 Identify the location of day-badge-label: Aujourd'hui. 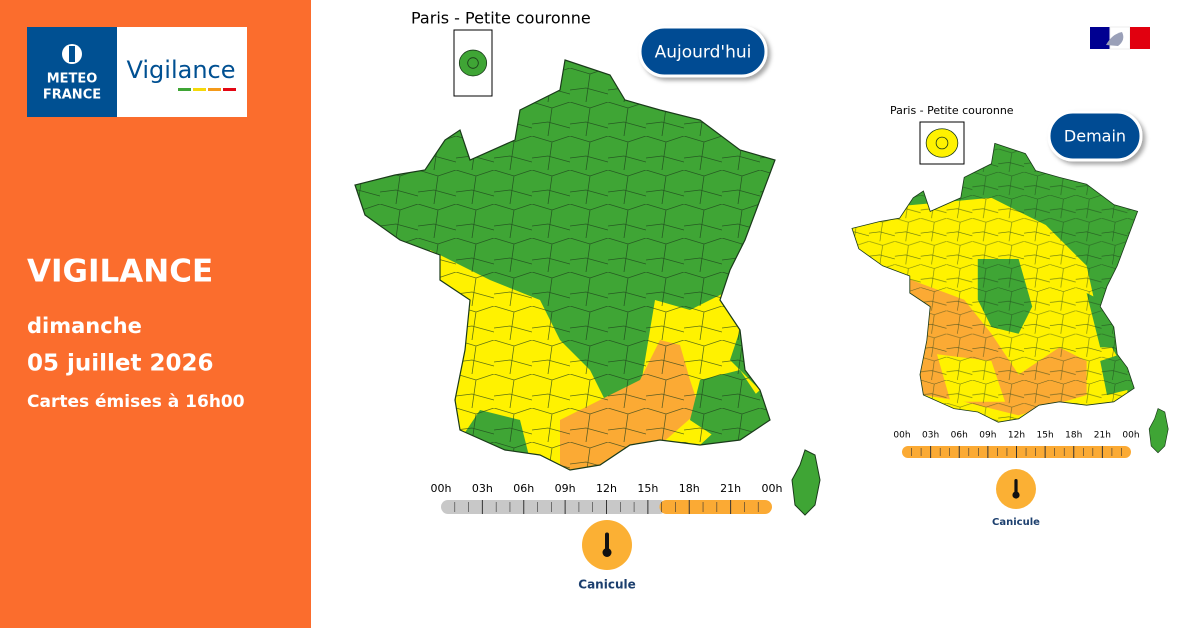
(703, 53).